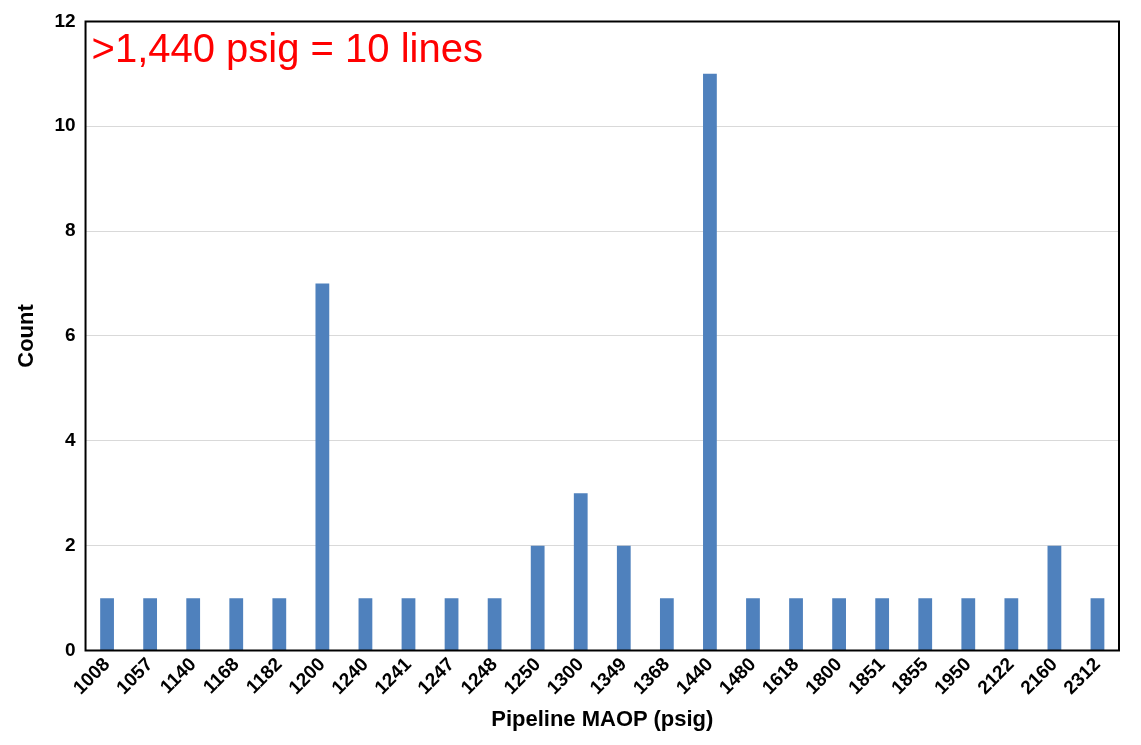 This screenshot has width=1141, height=745. What do you see at coordinates (65, 125) in the screenshot?
I see `y-tick-label: 10` at bounding box center [65, 125].